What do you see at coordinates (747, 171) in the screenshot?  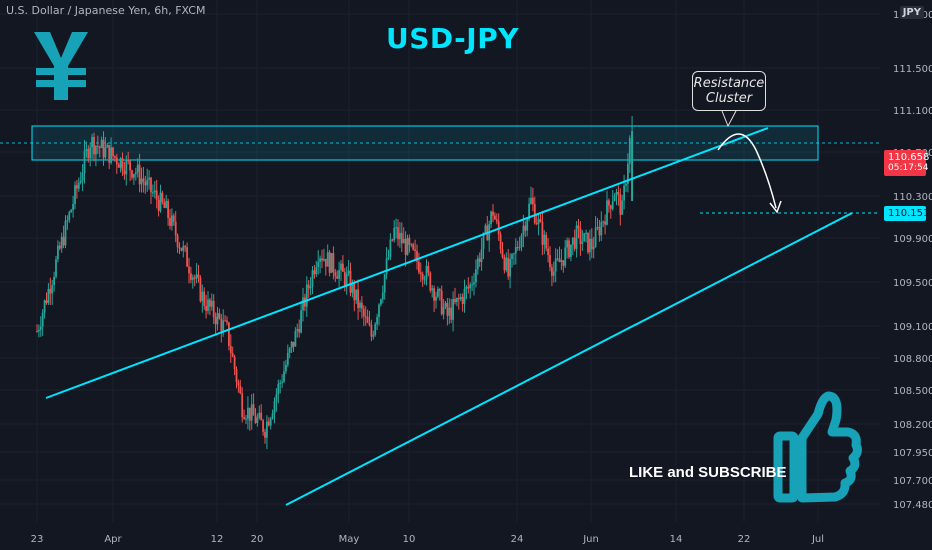 I see `projection-curve` at bounding box center [747, 171].